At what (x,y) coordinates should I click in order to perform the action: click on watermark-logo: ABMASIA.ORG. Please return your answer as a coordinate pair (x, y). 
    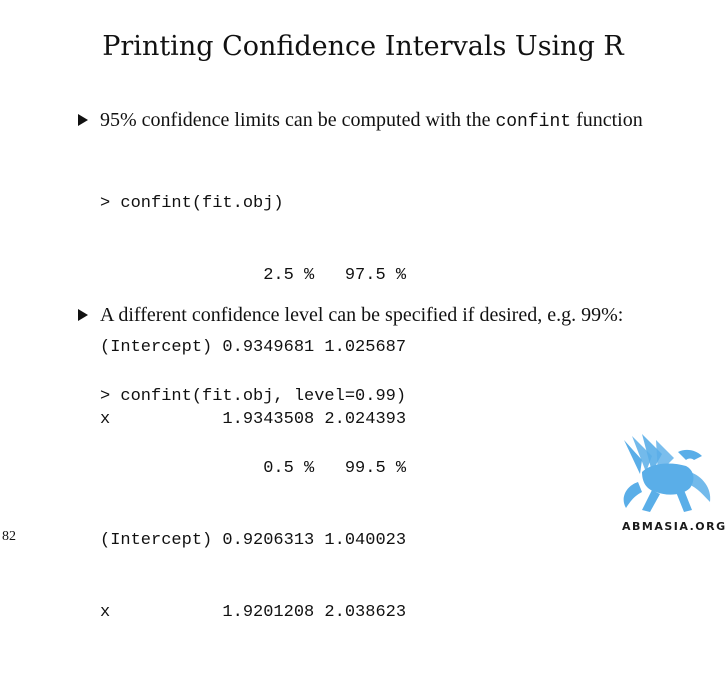
    Looking at the image, I should click on (669, 487).